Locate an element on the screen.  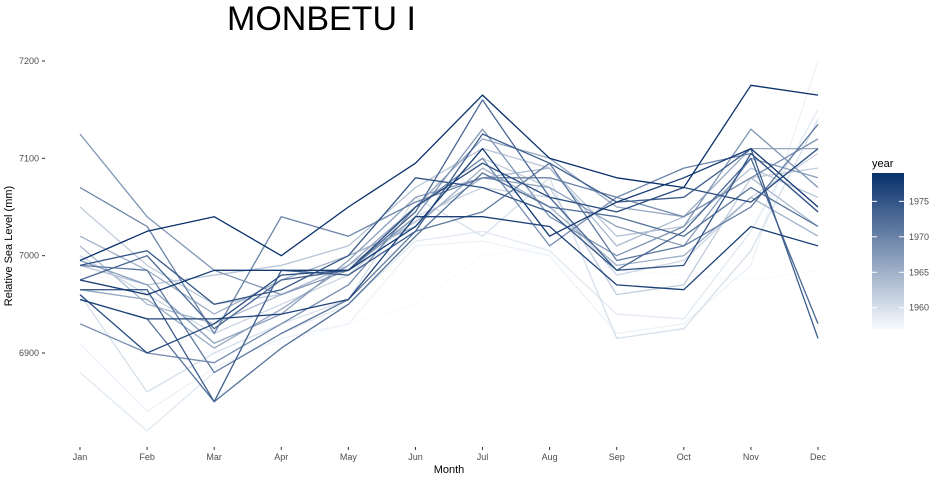
legend-tick-label: 1965 is located at coordinates (919, 272).